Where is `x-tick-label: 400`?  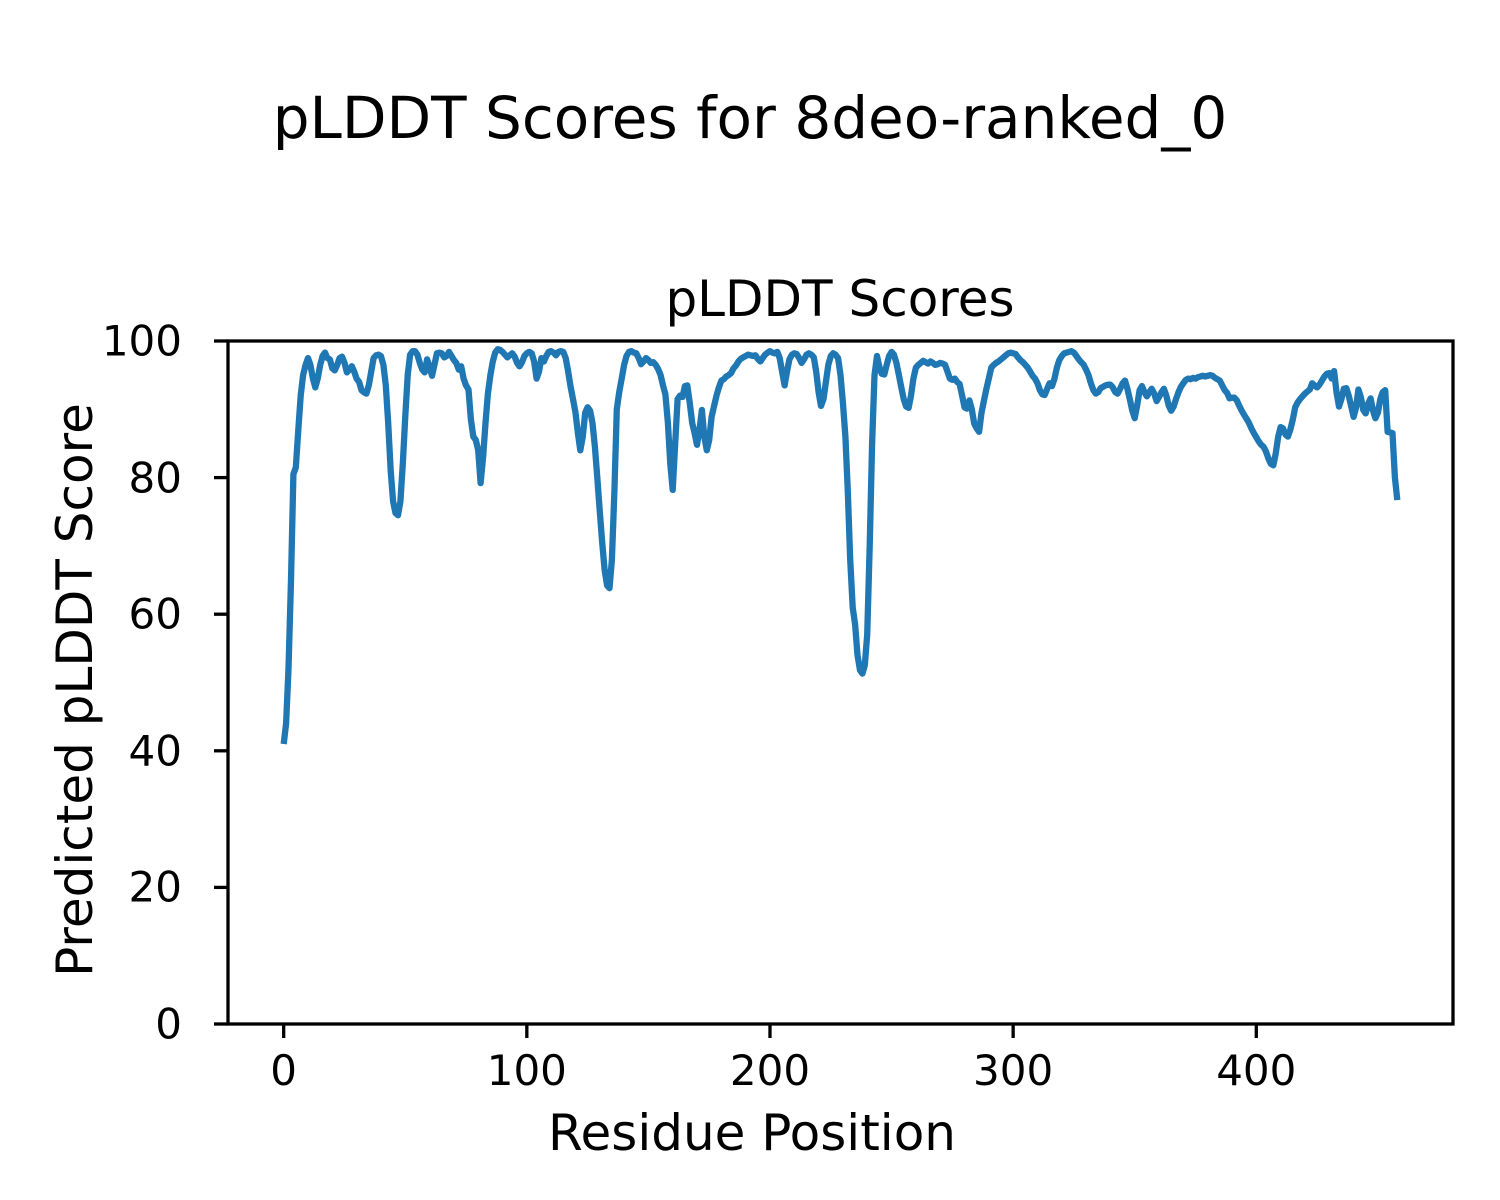 x-tick-label: 400 is located at coordinates (1256, 1070).